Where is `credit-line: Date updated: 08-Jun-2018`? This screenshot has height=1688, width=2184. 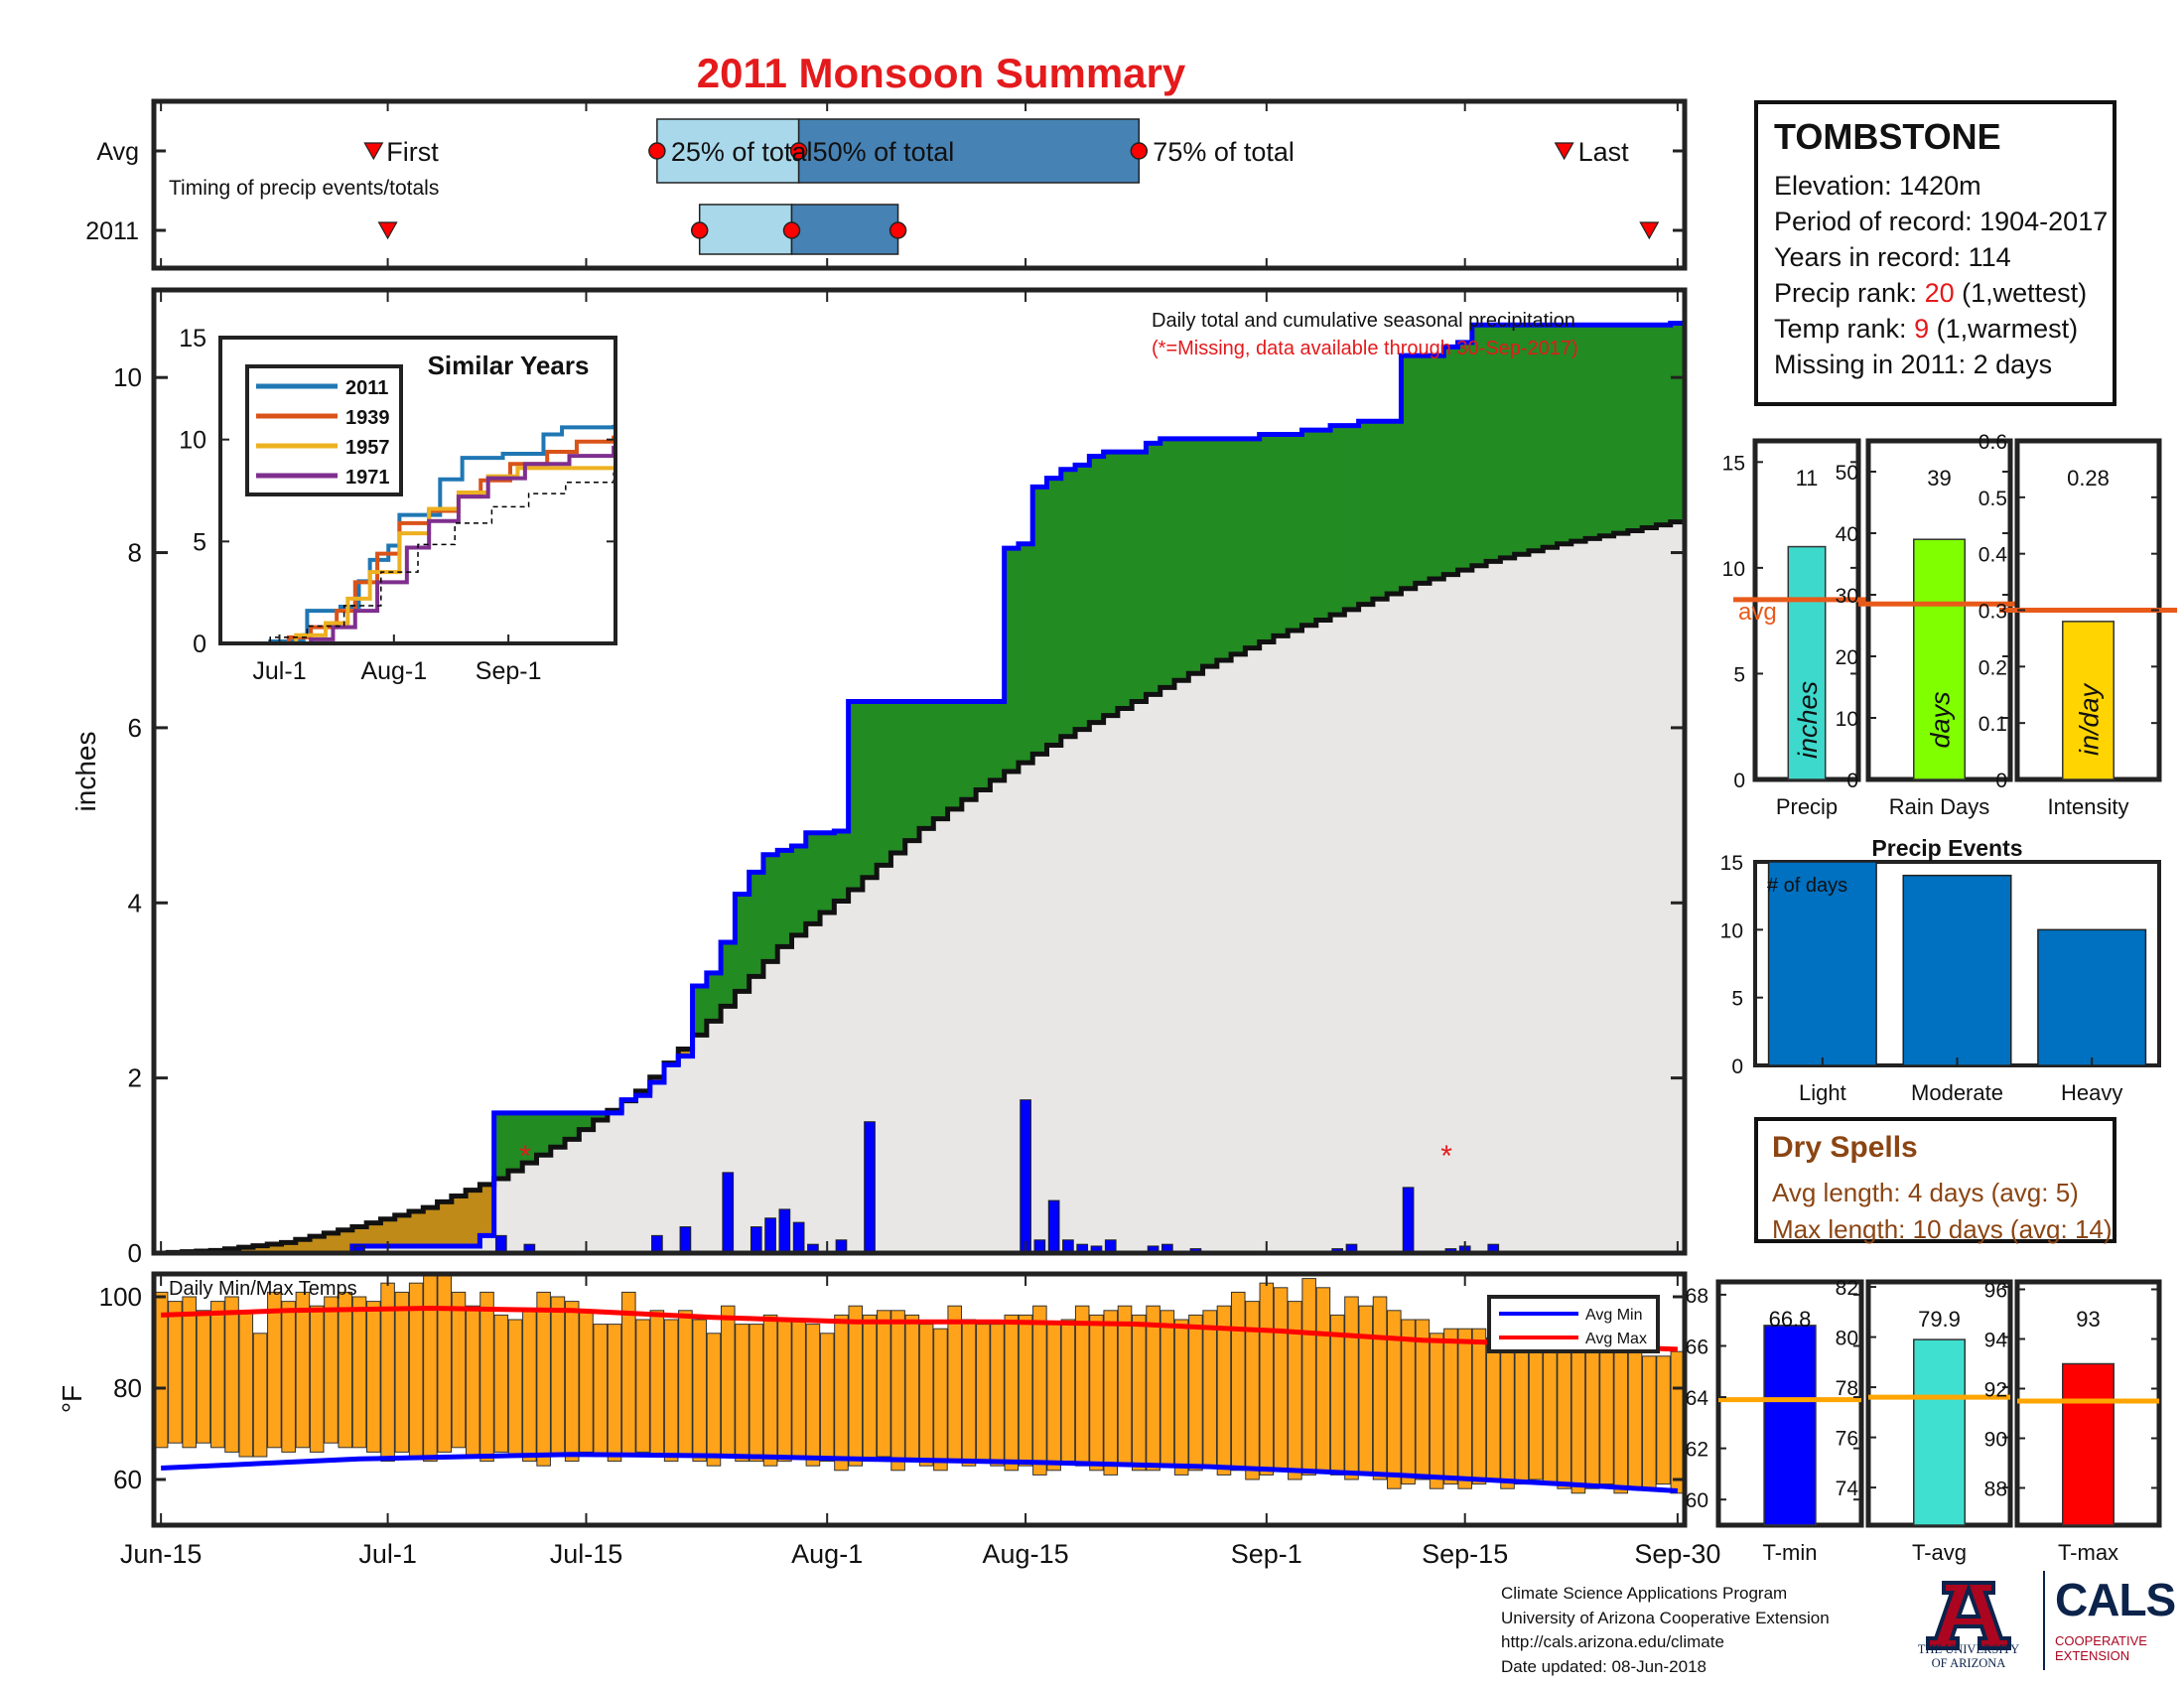
credit-line: Date updated: 08-Jun-2018 is located at coordinates (1603, 1666).